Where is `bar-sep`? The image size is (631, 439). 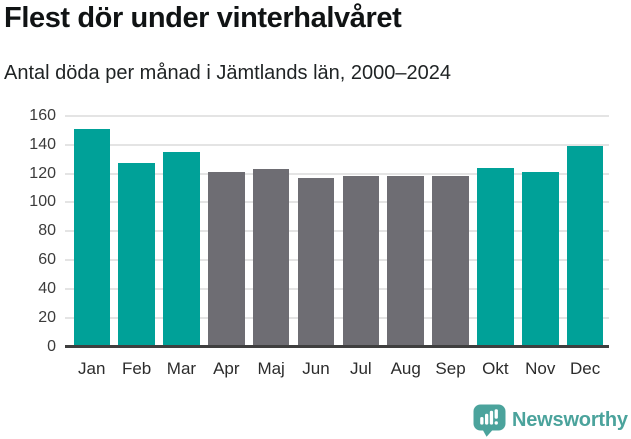 bar-sep is located at coordinates (450, 261).